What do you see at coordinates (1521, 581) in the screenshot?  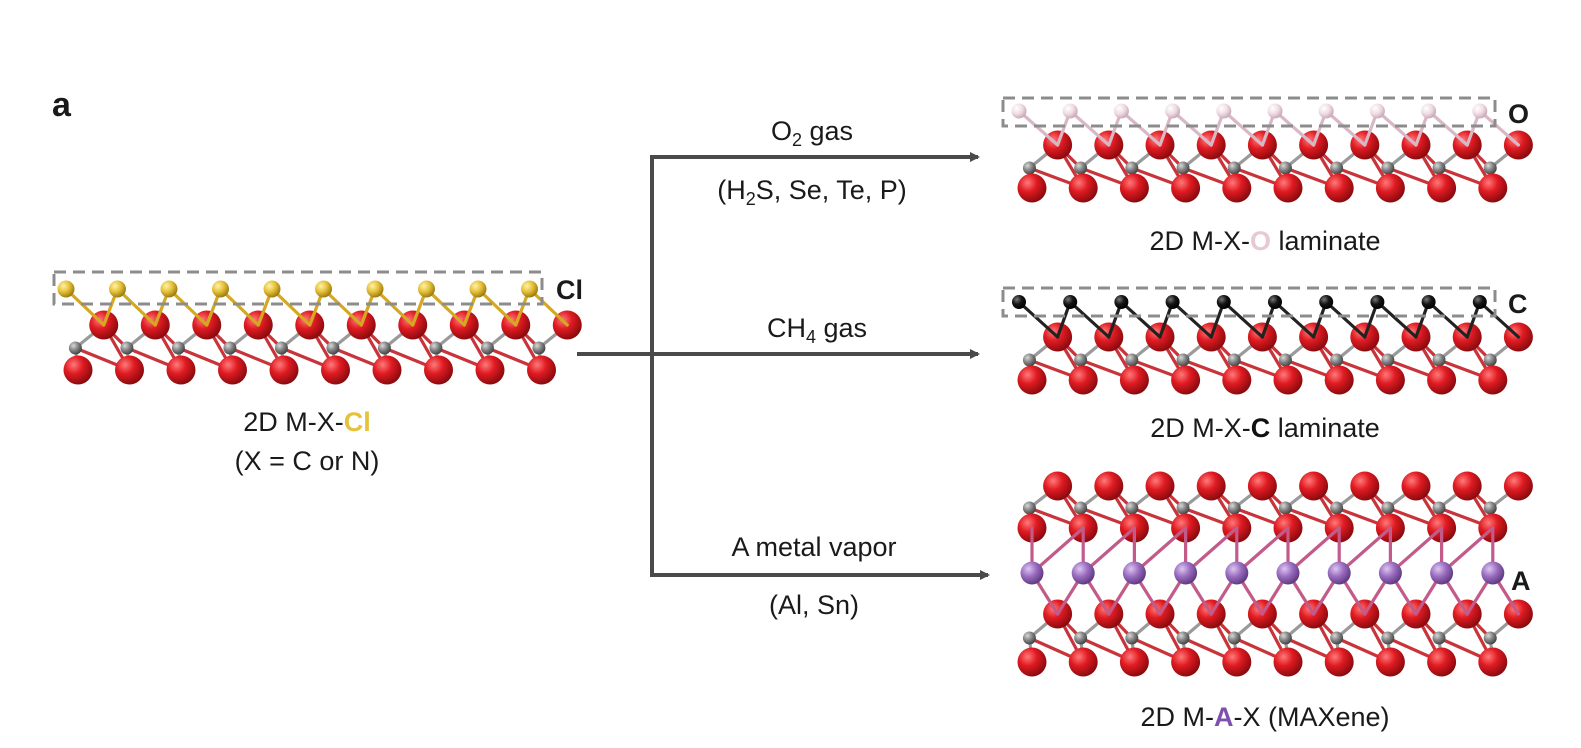 I see `a-tag: A` at bounding box center [1521, 581].